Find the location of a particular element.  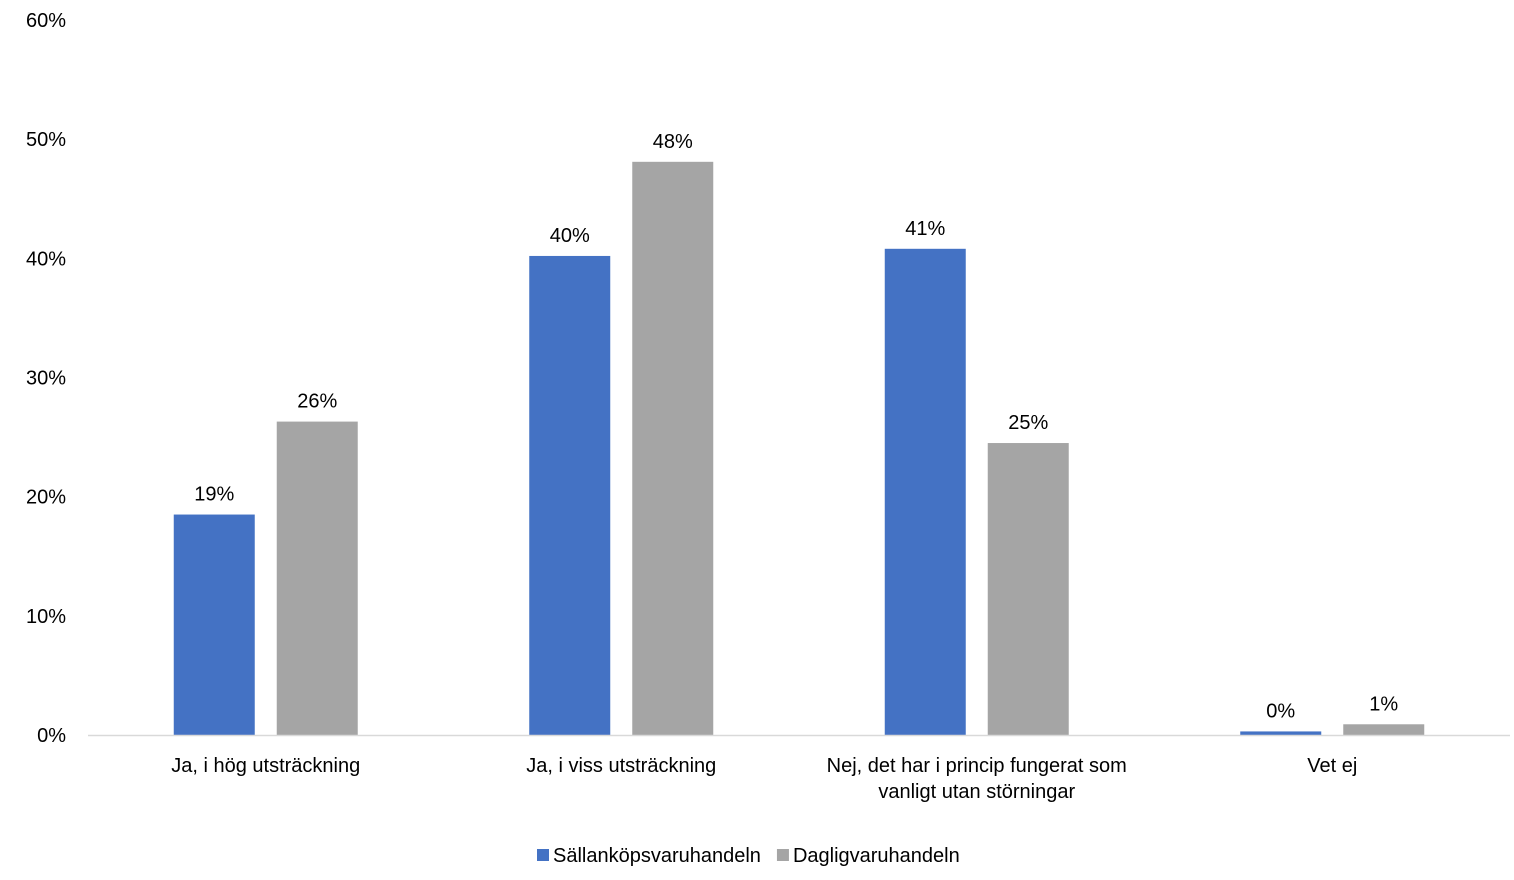

y-tick-label: 30% is located at coordinates (46, 379).